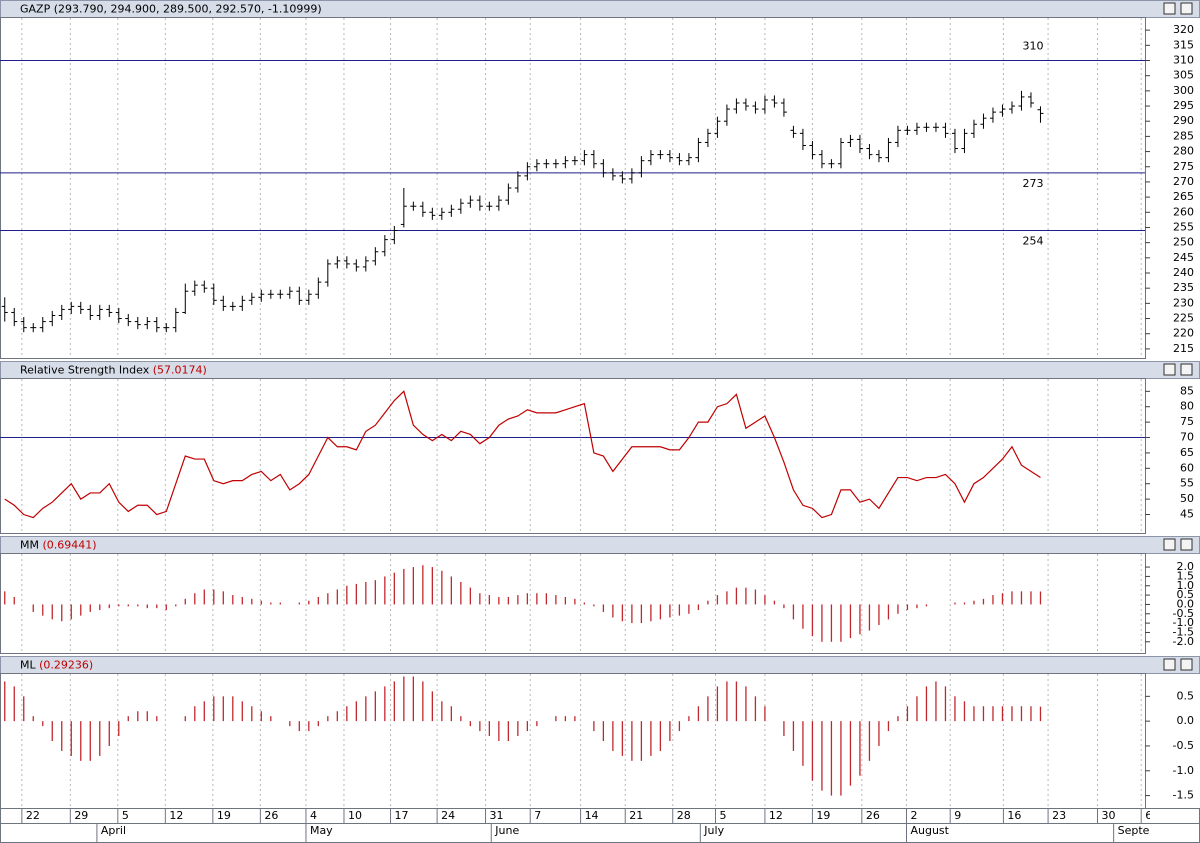  Describe the element at coordinates (1183, 90) in the screenshot. I see `y-tick-label: 300` at that location.